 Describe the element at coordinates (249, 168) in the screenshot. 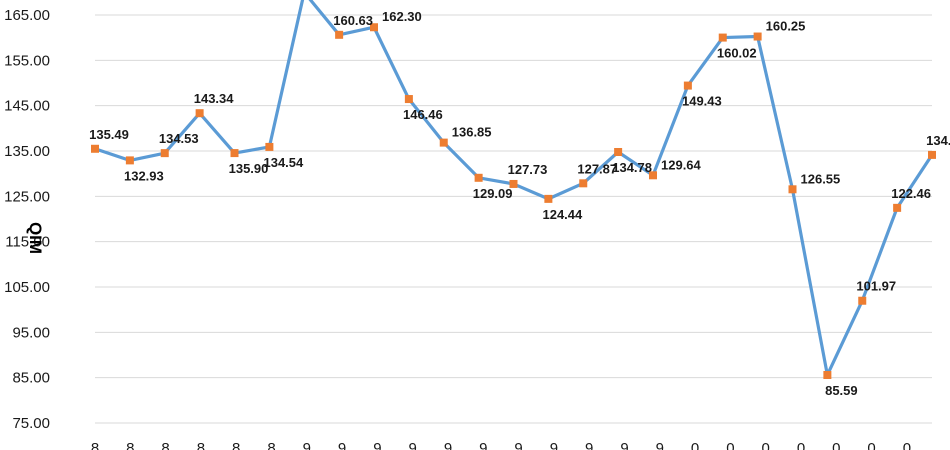

I see `data-label: 135.90` at that location.